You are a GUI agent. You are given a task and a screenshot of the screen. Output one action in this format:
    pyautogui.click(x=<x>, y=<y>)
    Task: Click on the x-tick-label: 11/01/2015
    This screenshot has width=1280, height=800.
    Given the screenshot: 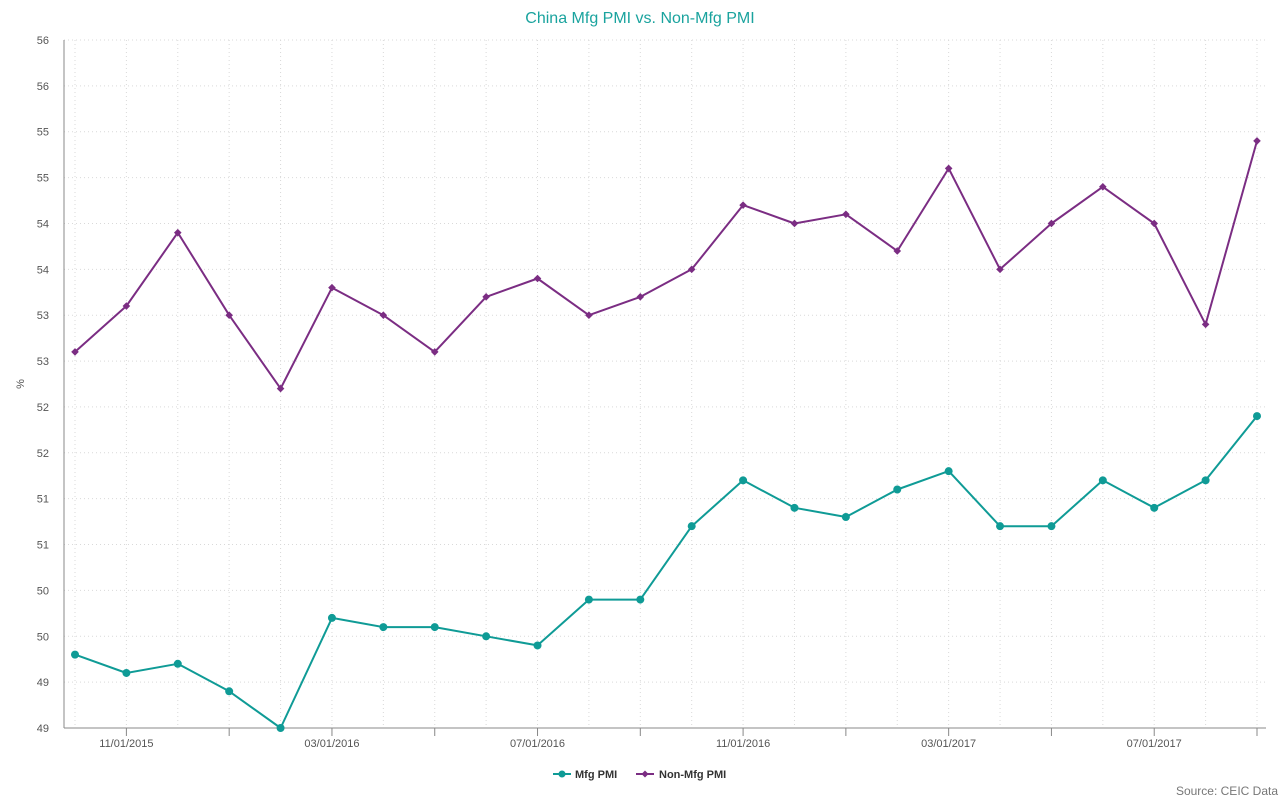 What is the action you would take?
    pyautogui.click(x=126, y=744)
    